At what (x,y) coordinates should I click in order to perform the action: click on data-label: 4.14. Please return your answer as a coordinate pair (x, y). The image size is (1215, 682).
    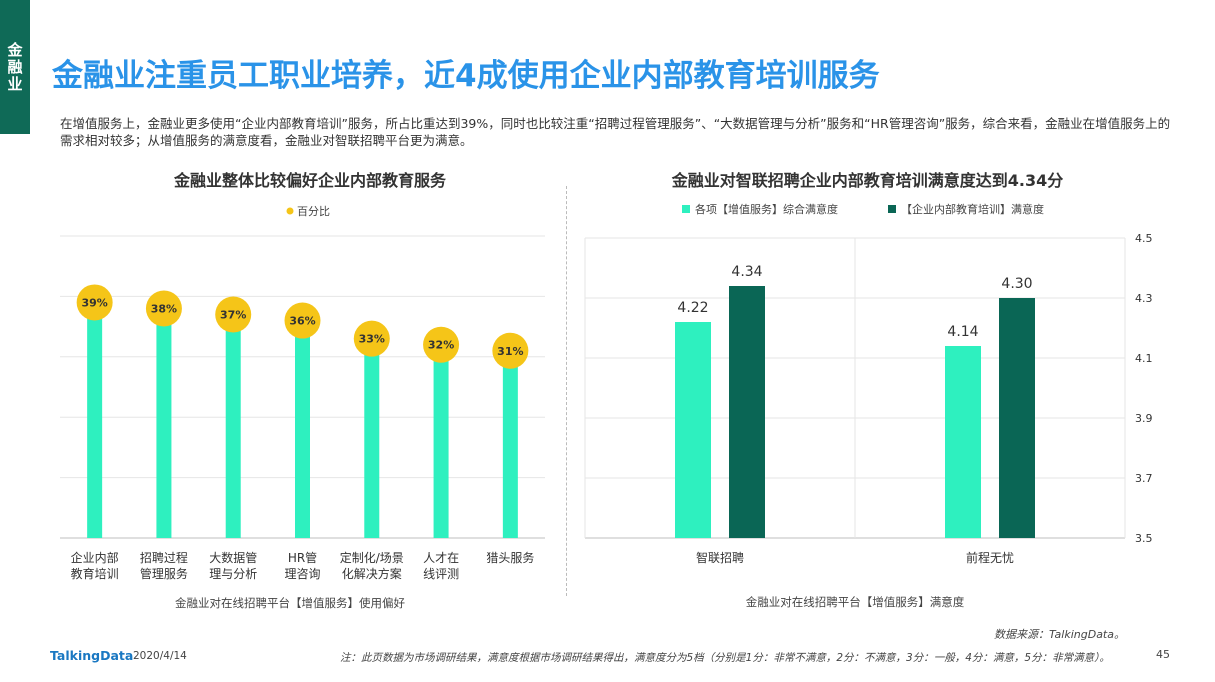
    Looking at the image, I should click on (962, 332).